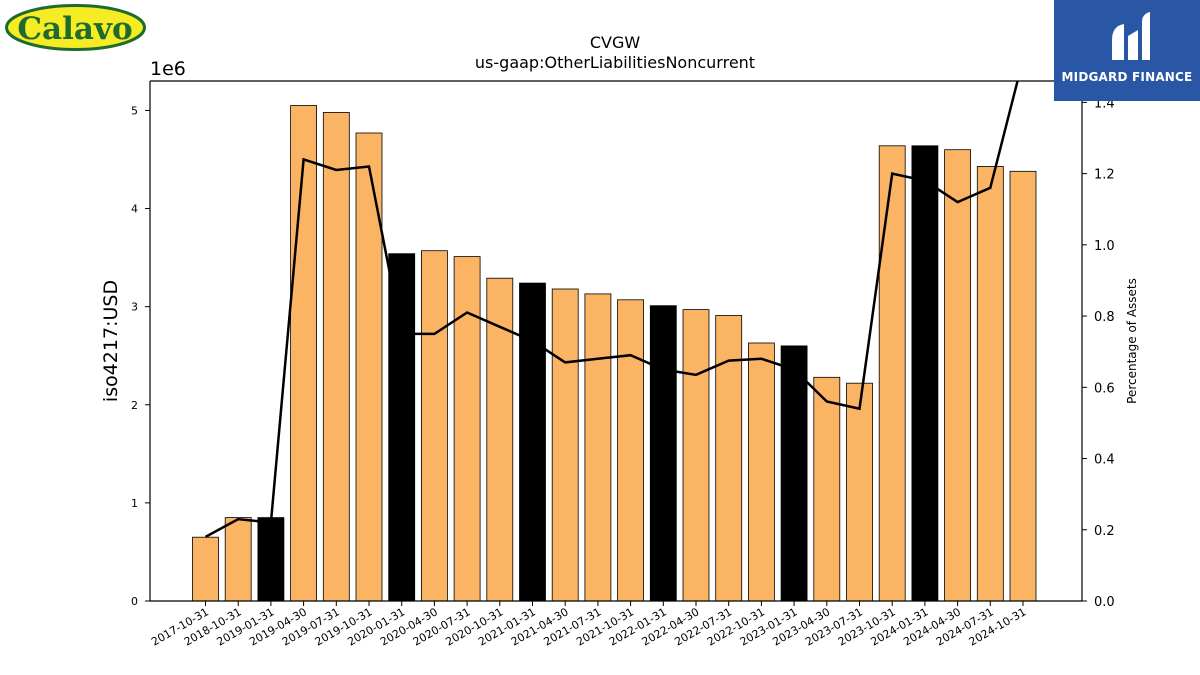  I want to click on y2-tick-label: 0.4, so click(1104, 460).